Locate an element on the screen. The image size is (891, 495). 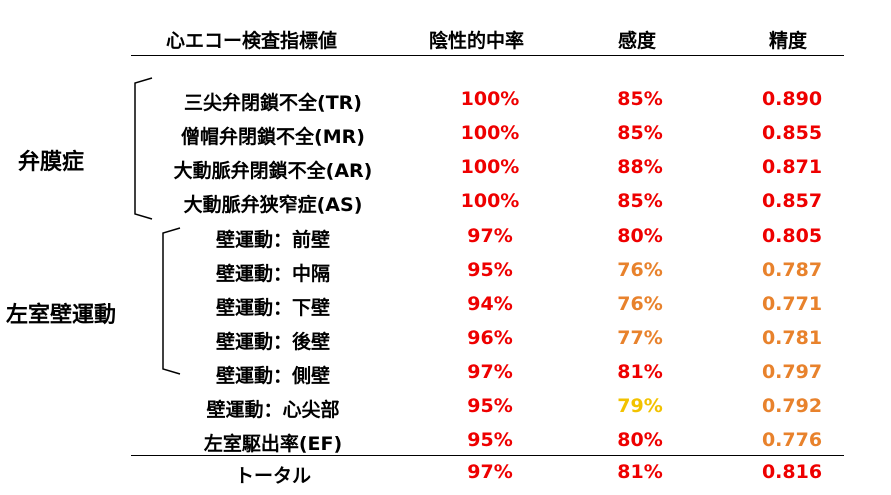
header-npv: 陰性的中率 is located at coordinates (477, 41).